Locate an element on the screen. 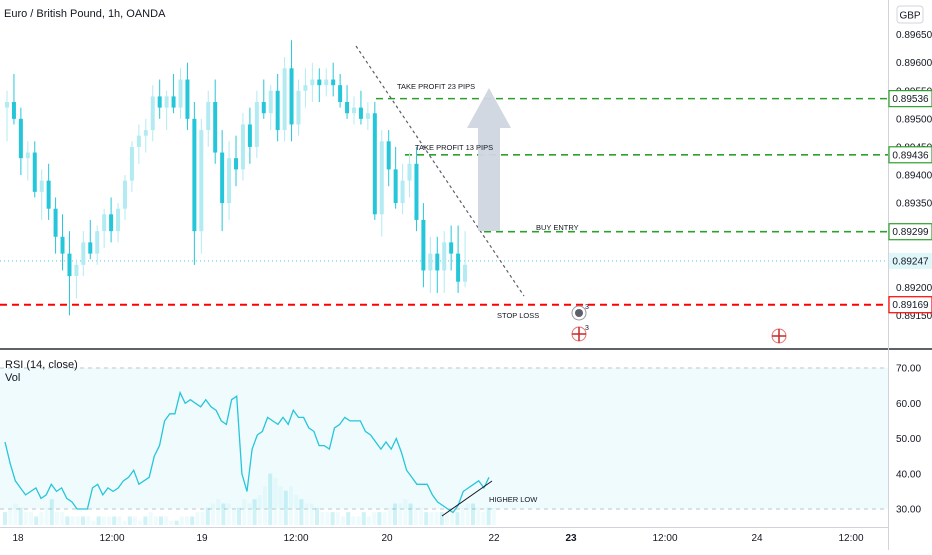  price-tag-label: 0.89436 is located at coordinates (910, 155).